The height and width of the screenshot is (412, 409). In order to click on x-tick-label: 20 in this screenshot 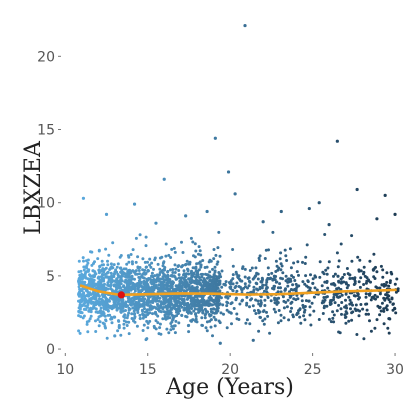, I will do `click(230, 370)`.